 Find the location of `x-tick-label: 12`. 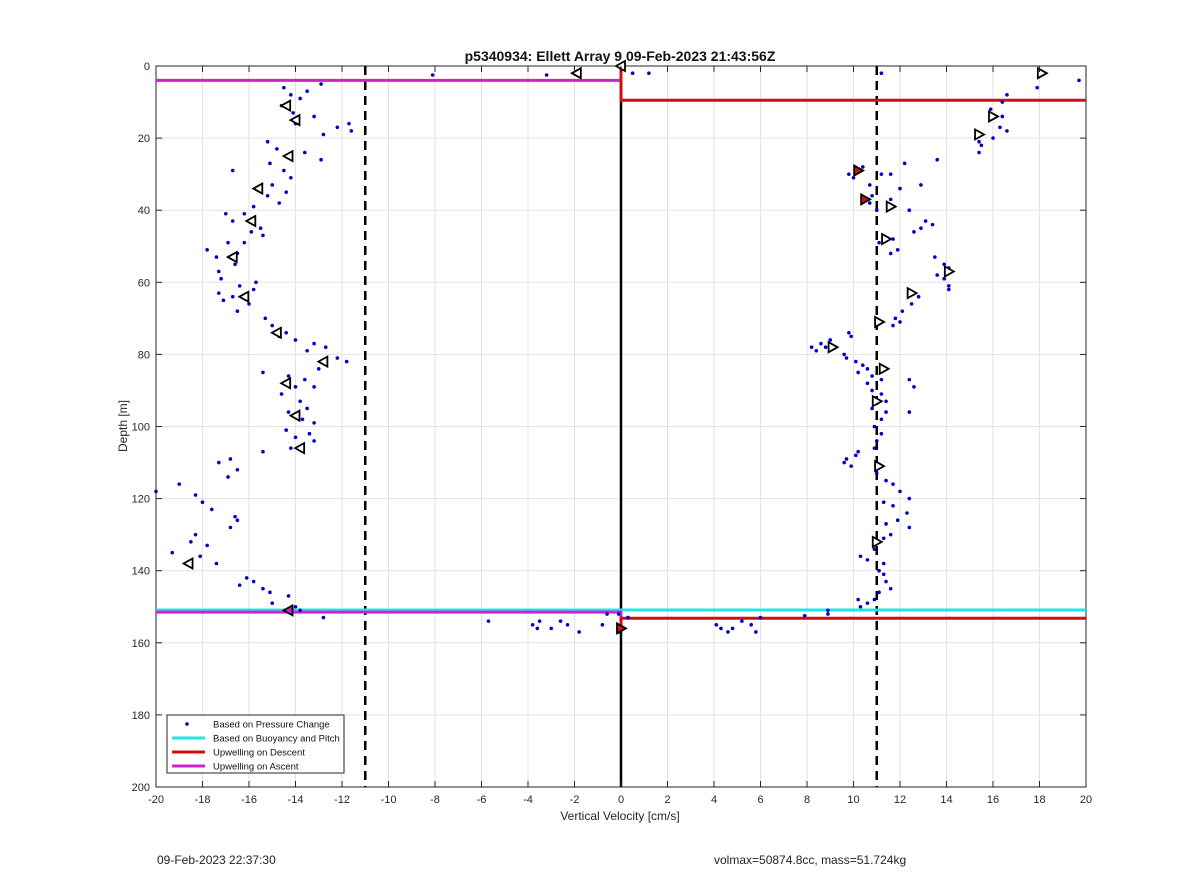

x-tick-label: 12 is located at coordinates (900, 800).